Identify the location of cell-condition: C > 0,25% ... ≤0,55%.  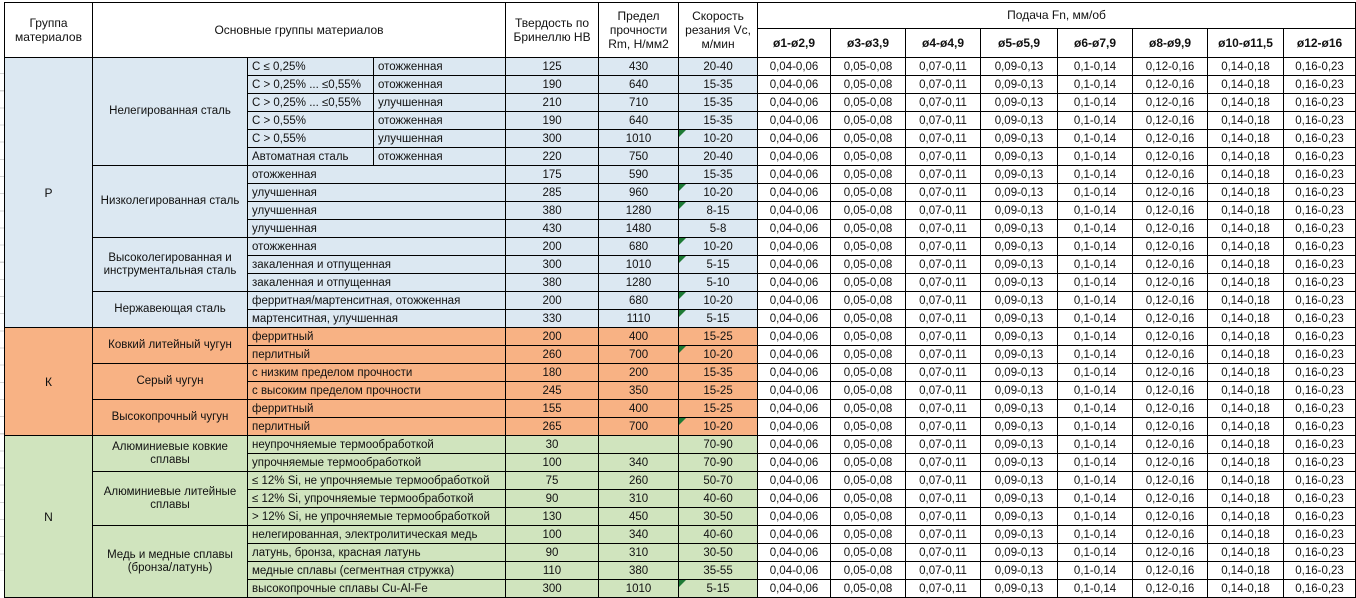
(310, 84).